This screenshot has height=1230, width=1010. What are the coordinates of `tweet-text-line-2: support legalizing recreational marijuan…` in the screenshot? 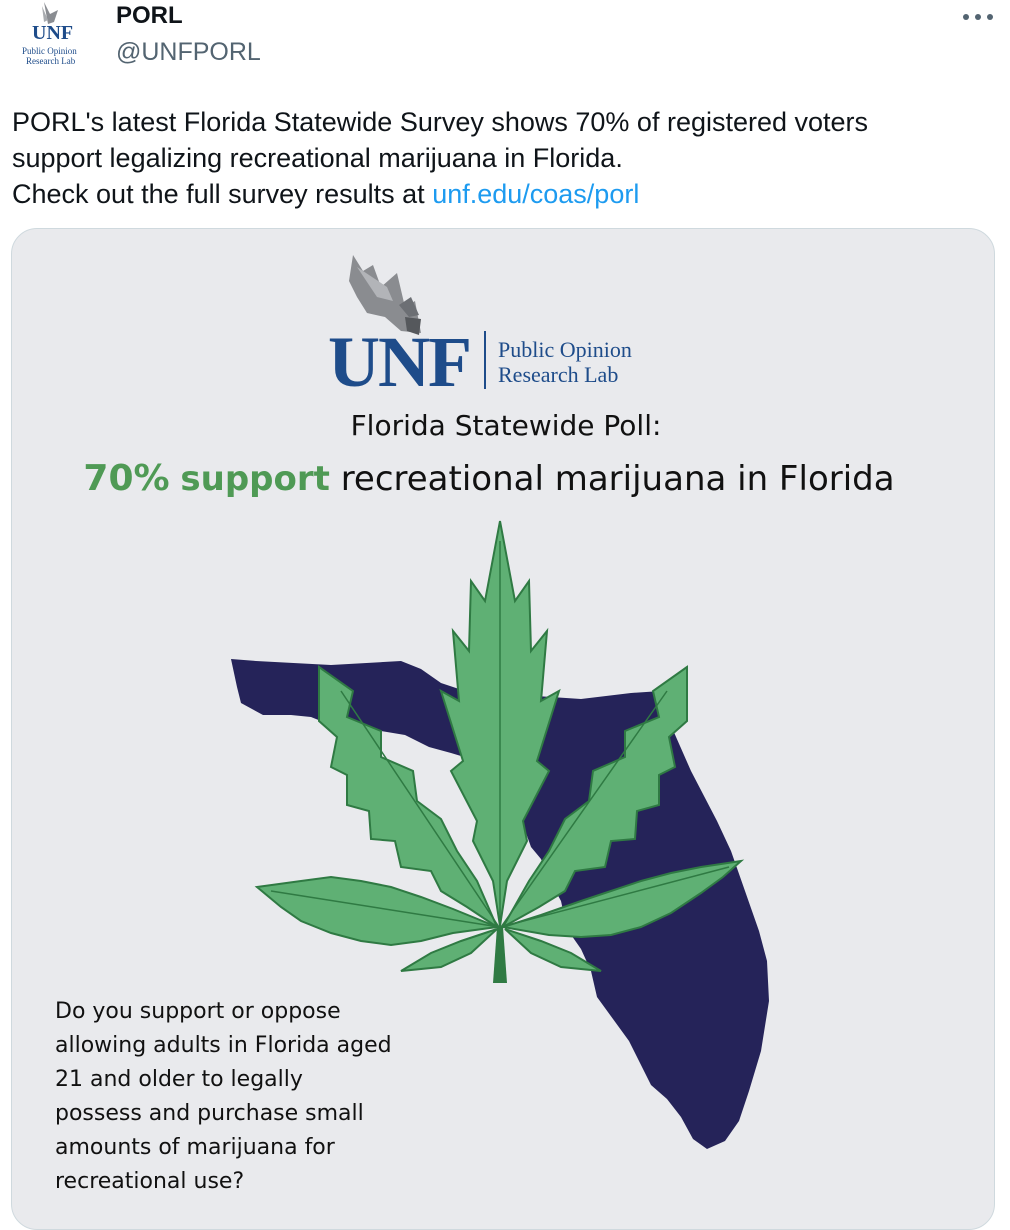 It's located at (317, 158).